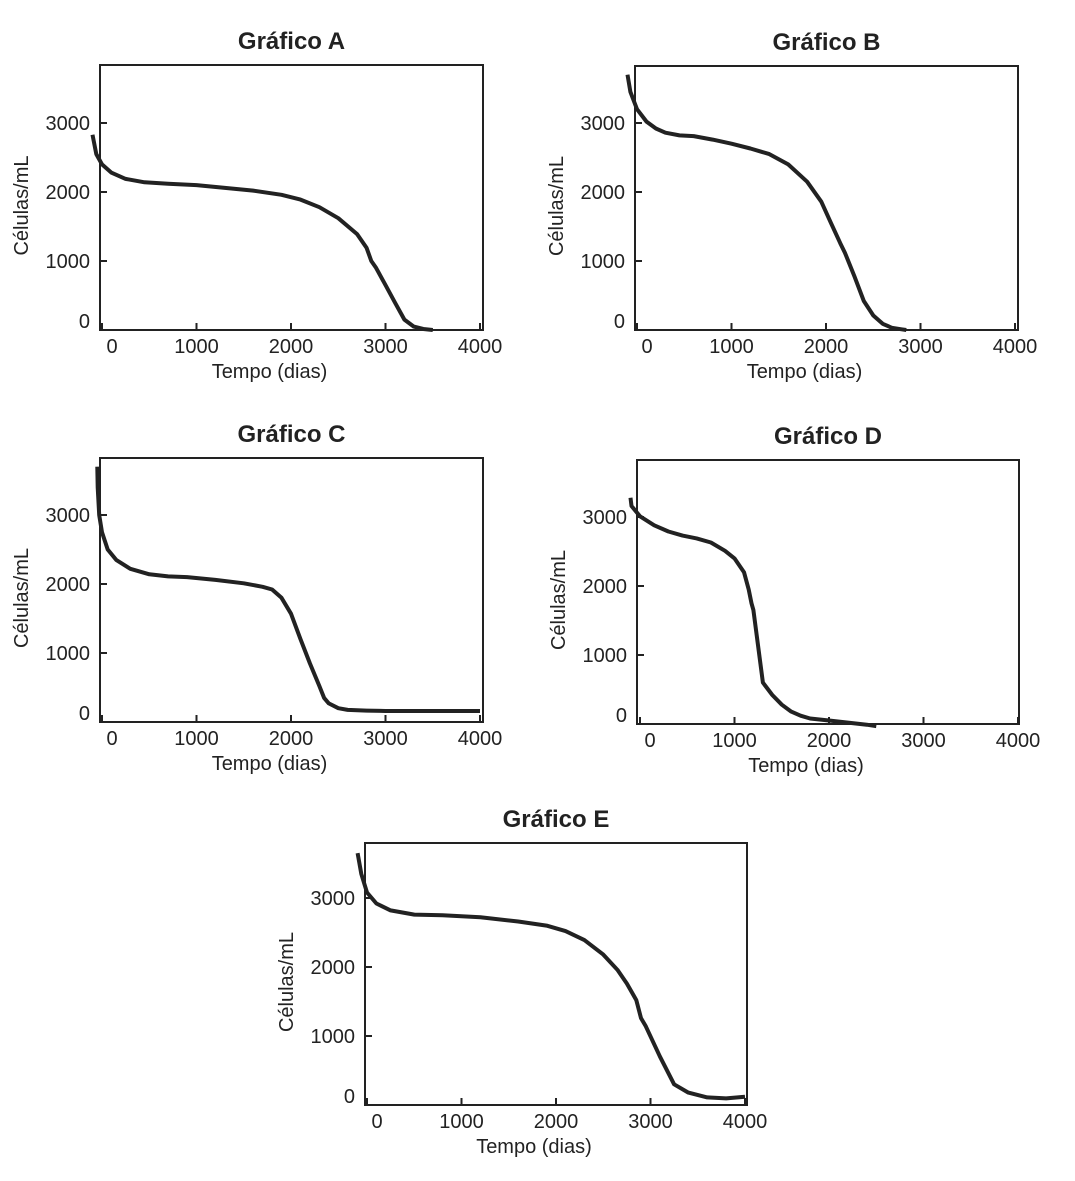 Image resolution: width=1075 pixels, height=1181 pixels. What do you see at coordinates (556, 819) in the screenshot?
I see `chart-title-e: Gráfico E` at bounding box center [556, 819].